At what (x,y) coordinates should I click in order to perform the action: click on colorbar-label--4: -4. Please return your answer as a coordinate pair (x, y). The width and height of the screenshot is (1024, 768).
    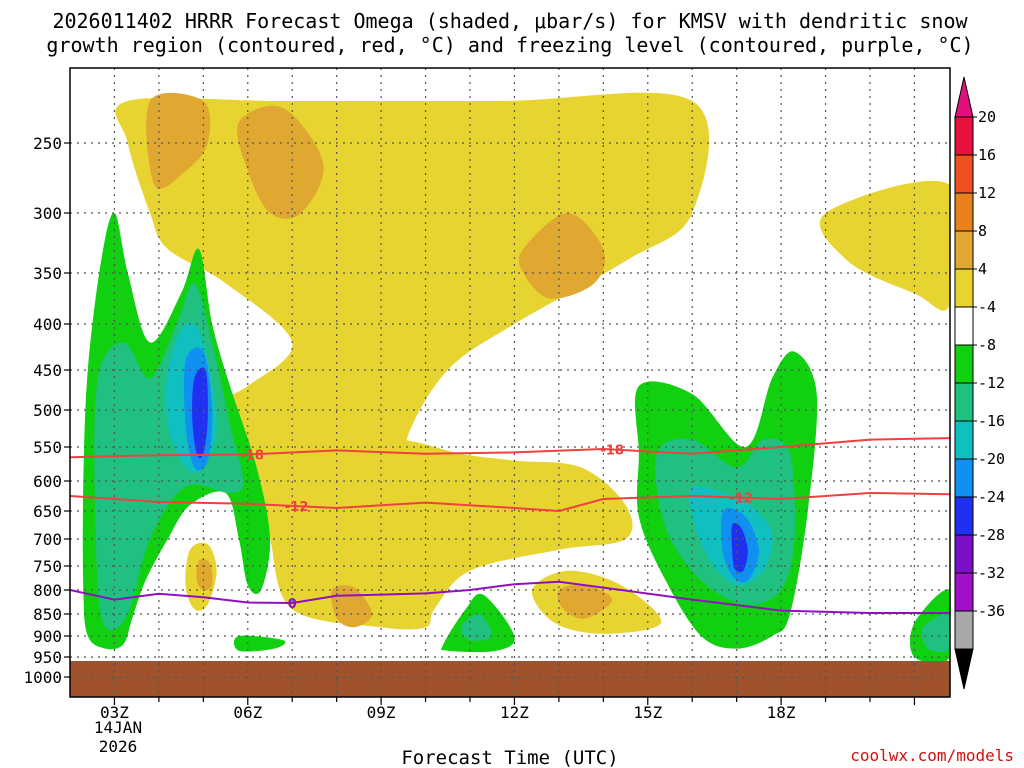
    Looking at the image, I should click on (987, 307).